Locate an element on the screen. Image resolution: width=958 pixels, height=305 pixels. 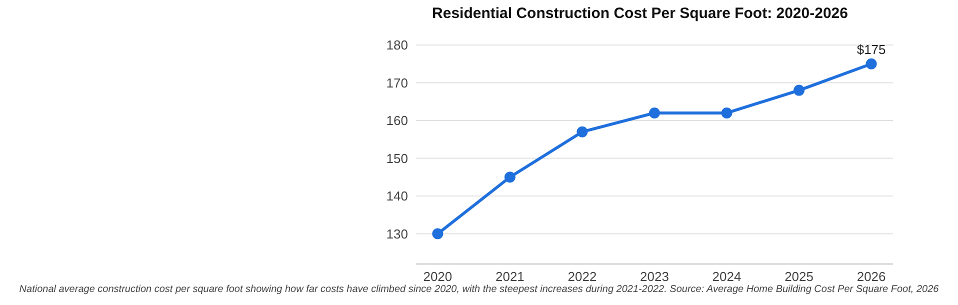
chart-title: Residential Construction Cost Per Square Foot: 2020-2026 is located at coordinates (640, 13).